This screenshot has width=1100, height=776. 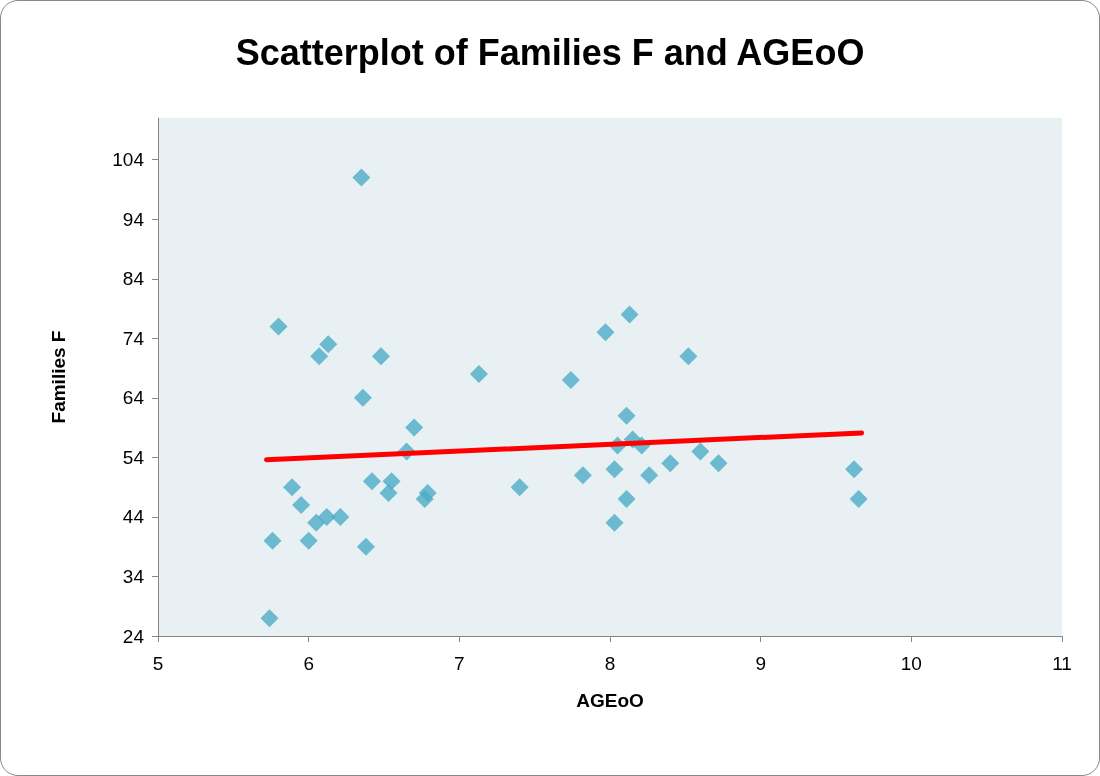 What do you see at coordinates (911, 663) in the screenshot?
I see `x-tick-label: 10` at bounding box center [911, 663].